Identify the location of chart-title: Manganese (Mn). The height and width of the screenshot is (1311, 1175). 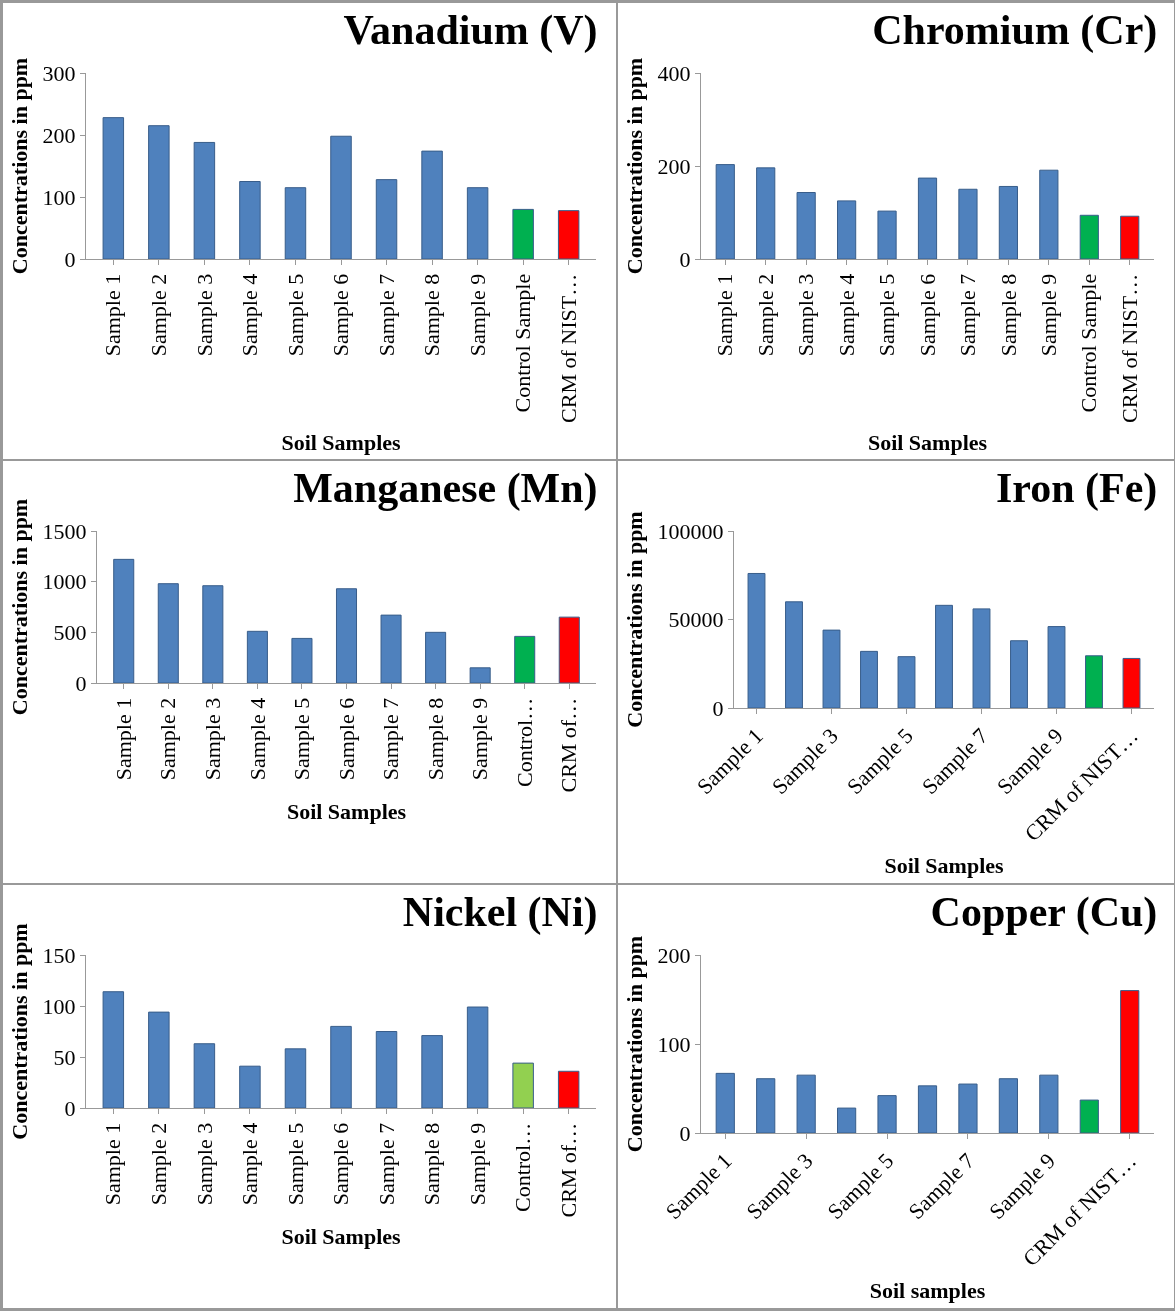
(445, 489).